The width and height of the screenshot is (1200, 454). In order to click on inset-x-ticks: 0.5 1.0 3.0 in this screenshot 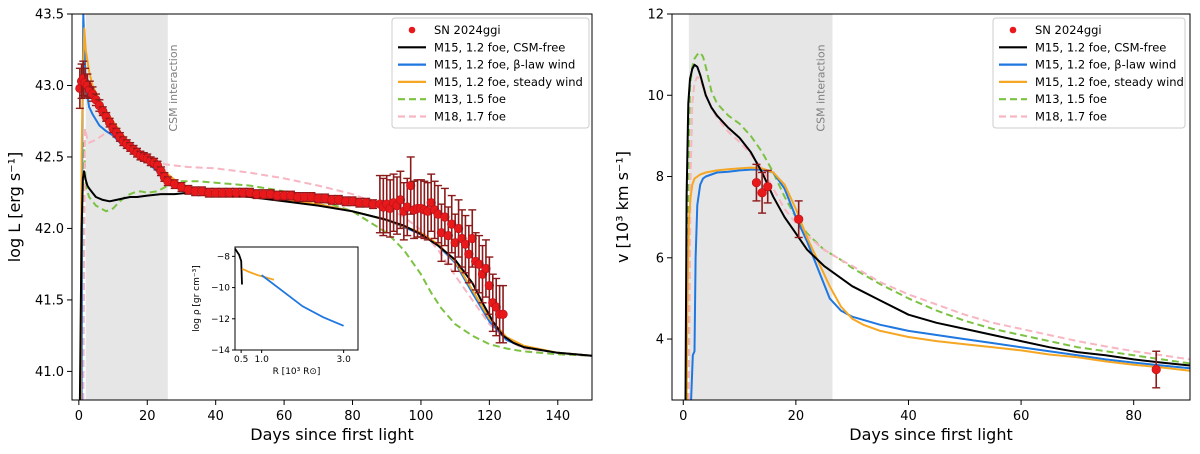, I will do `click(292, 357)`.